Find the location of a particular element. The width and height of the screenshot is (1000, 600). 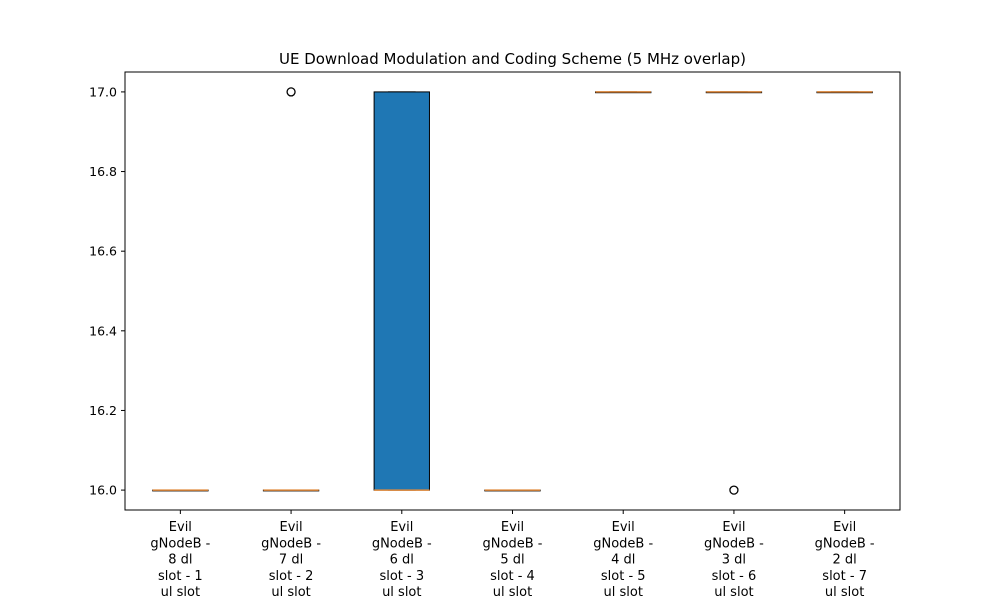

x-tick-label-line: slot - 4 is located at coordinates (512, 576).